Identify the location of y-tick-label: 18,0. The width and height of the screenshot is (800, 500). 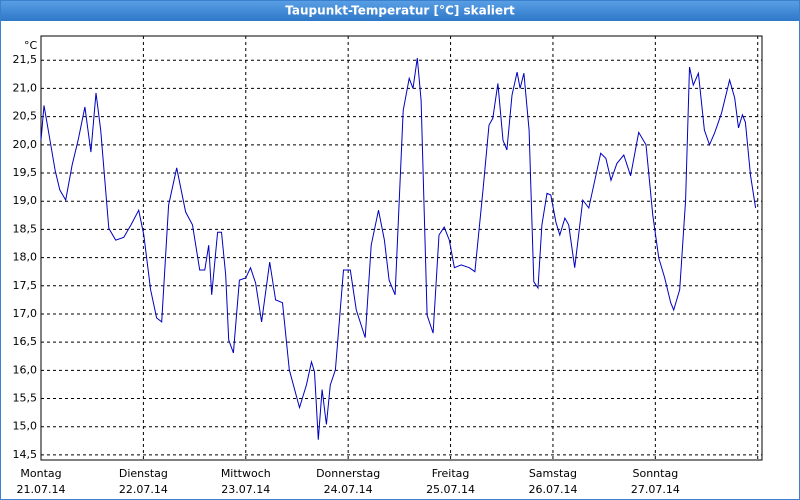
(25, 257).